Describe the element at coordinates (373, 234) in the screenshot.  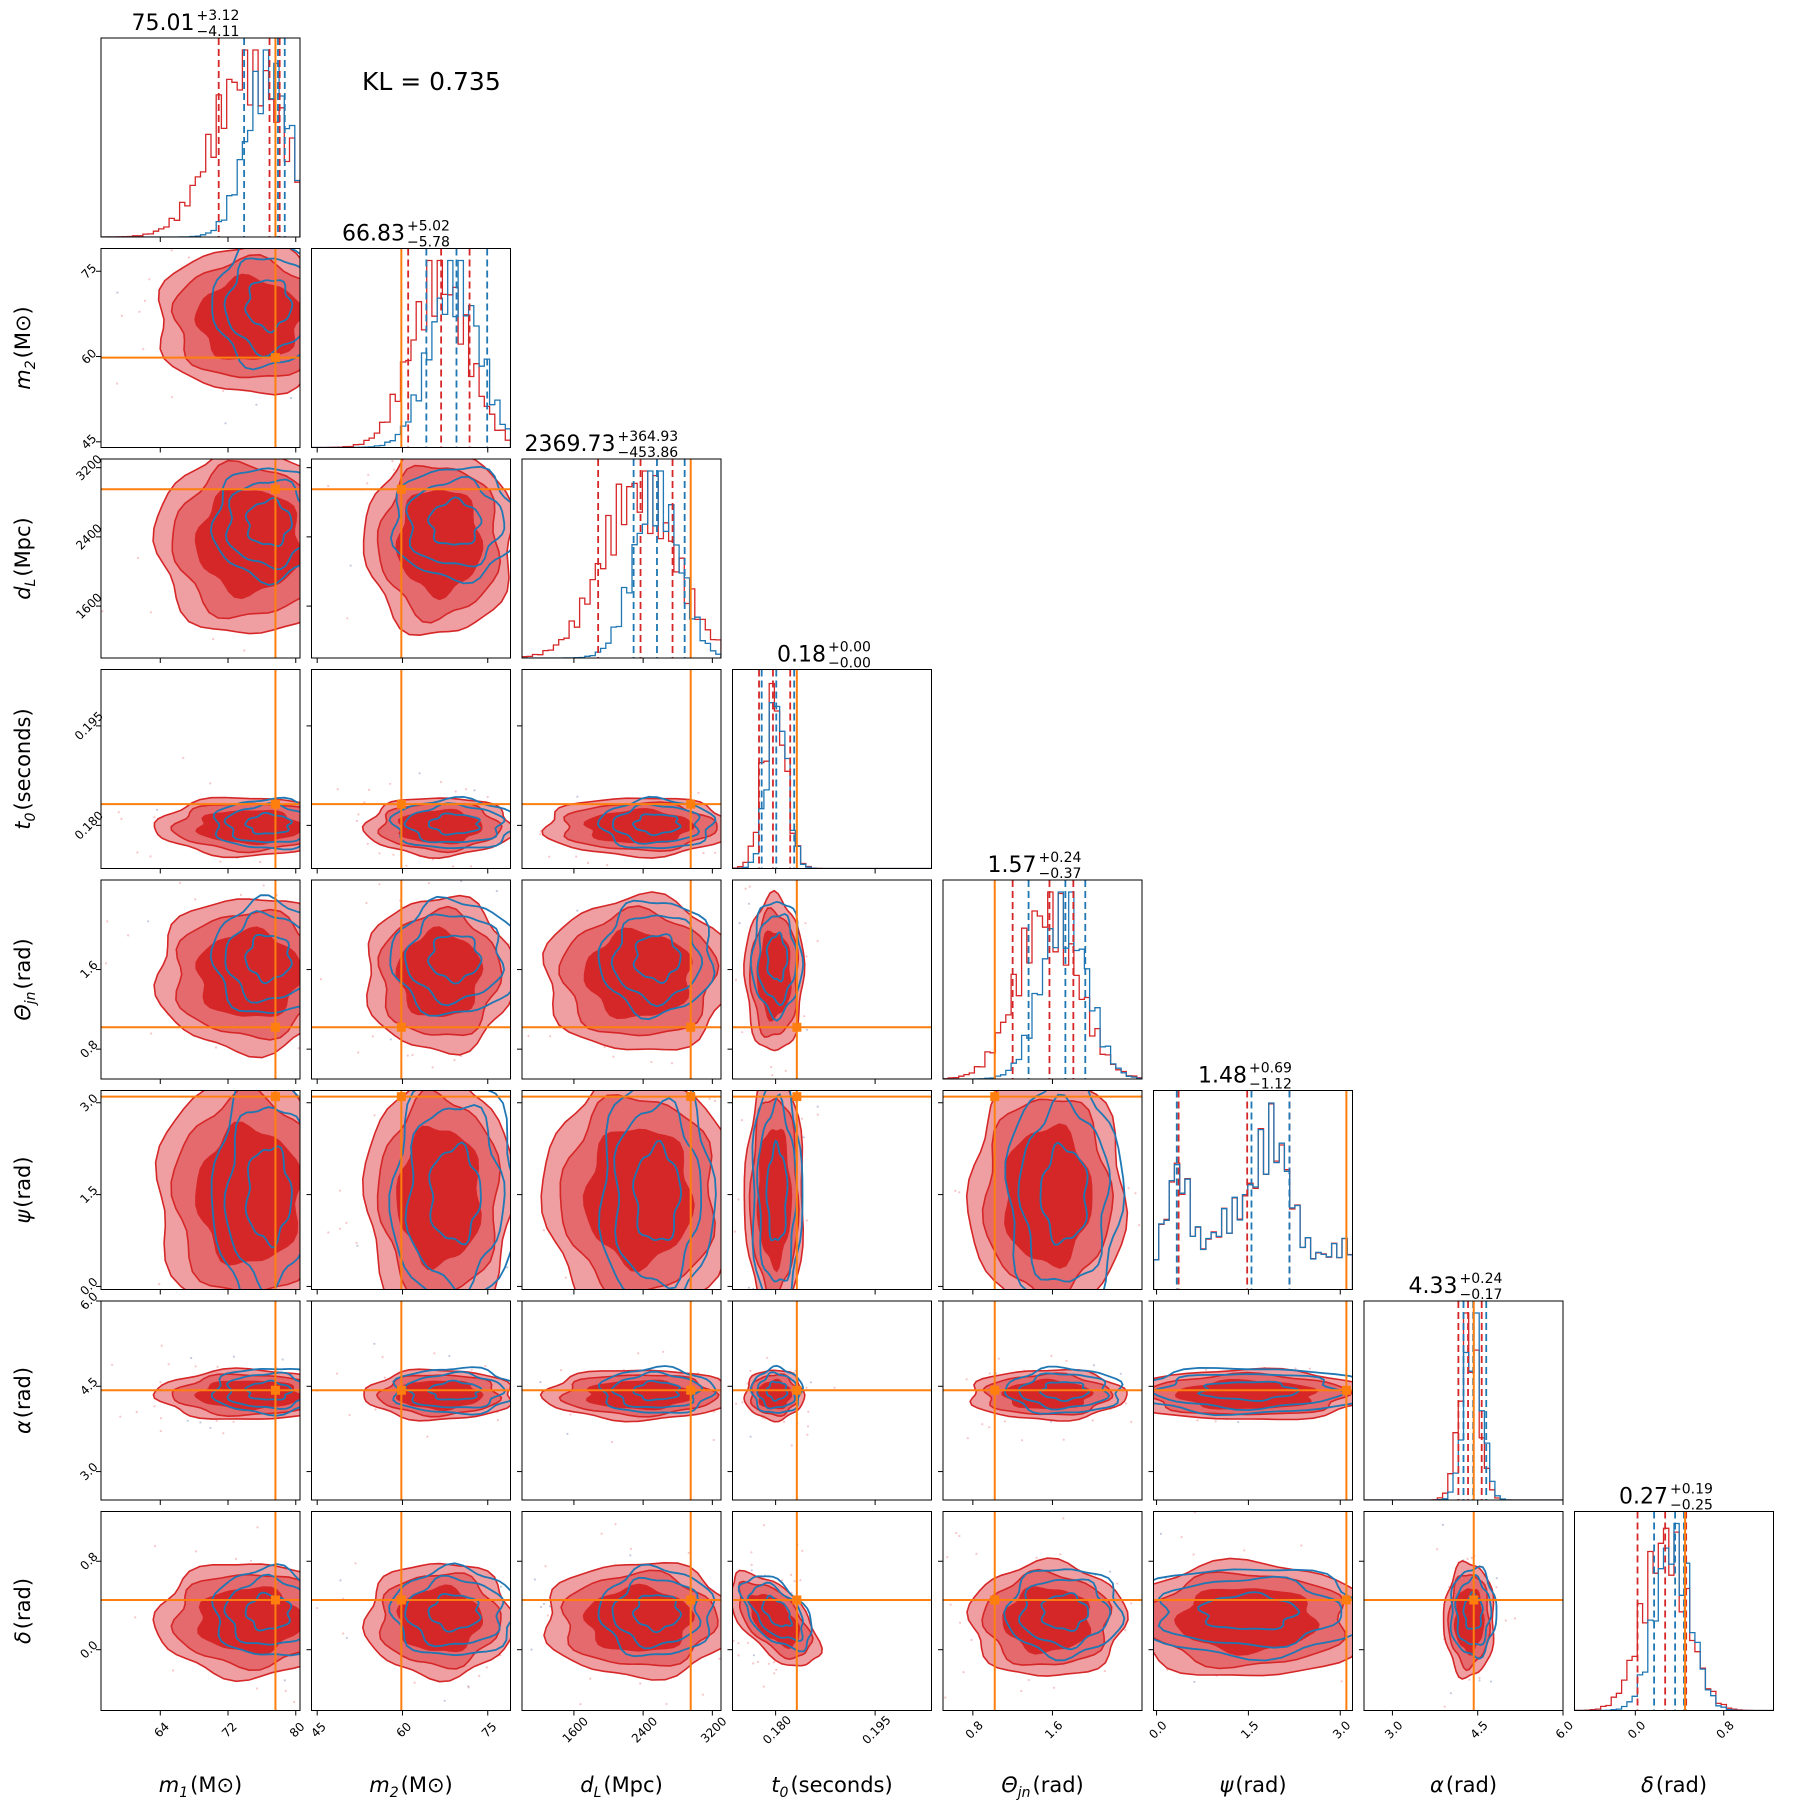
I see `median-title: 66.83` at that location.